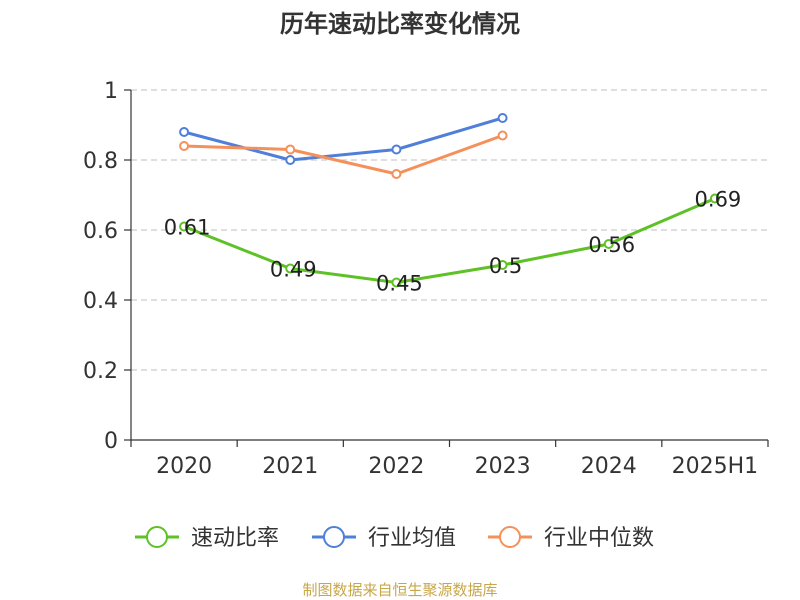 This screenshot has width=800, height=600. I want to click on x-tick-label: 2022, so click(396, 466).